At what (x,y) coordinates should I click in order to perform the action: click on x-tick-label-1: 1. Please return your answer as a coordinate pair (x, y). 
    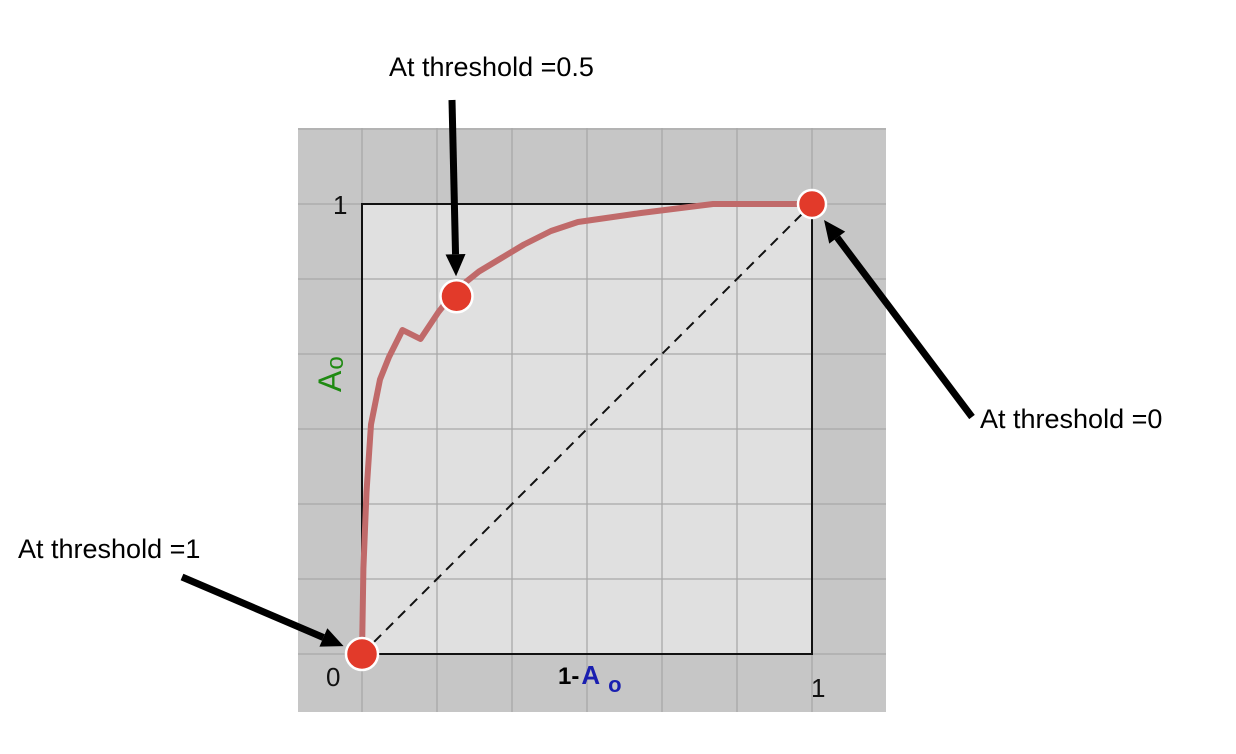
    Looking at the image, I should click on (818, 688).